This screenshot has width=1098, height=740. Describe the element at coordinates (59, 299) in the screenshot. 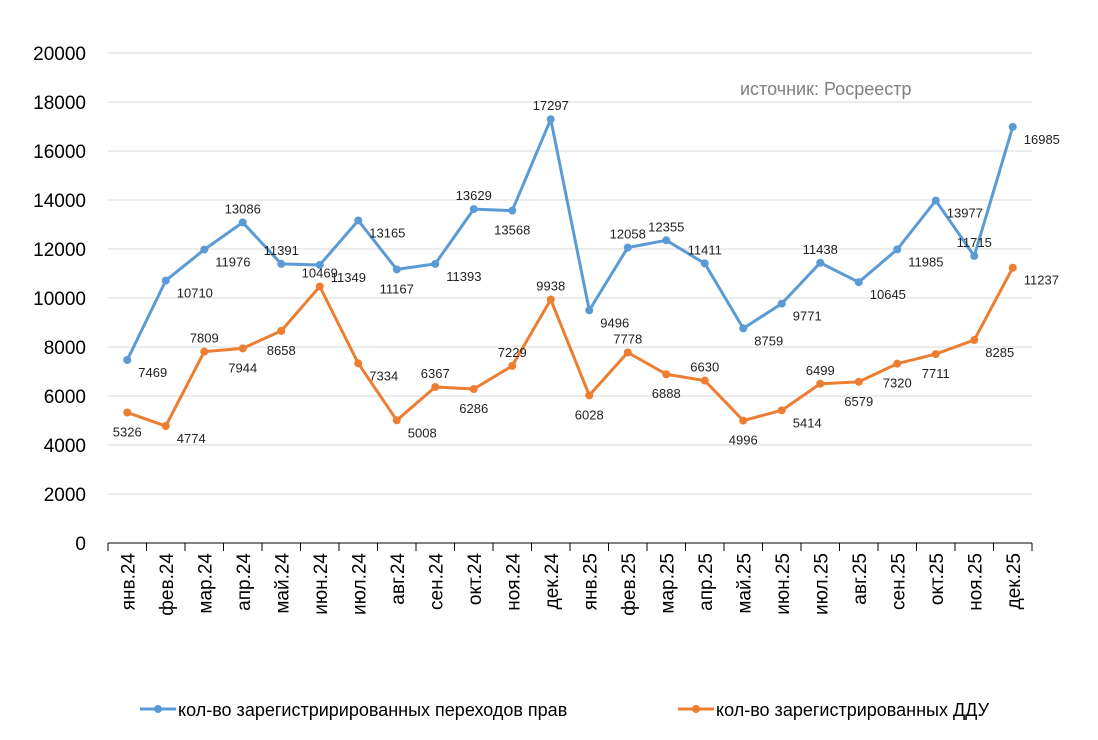

I see `y-tick-label: 10000` at that location.